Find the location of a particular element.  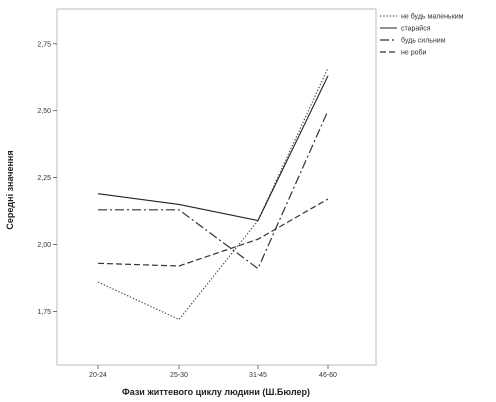

x-tick-label: 25-30 is located at coordinates (179, 375).